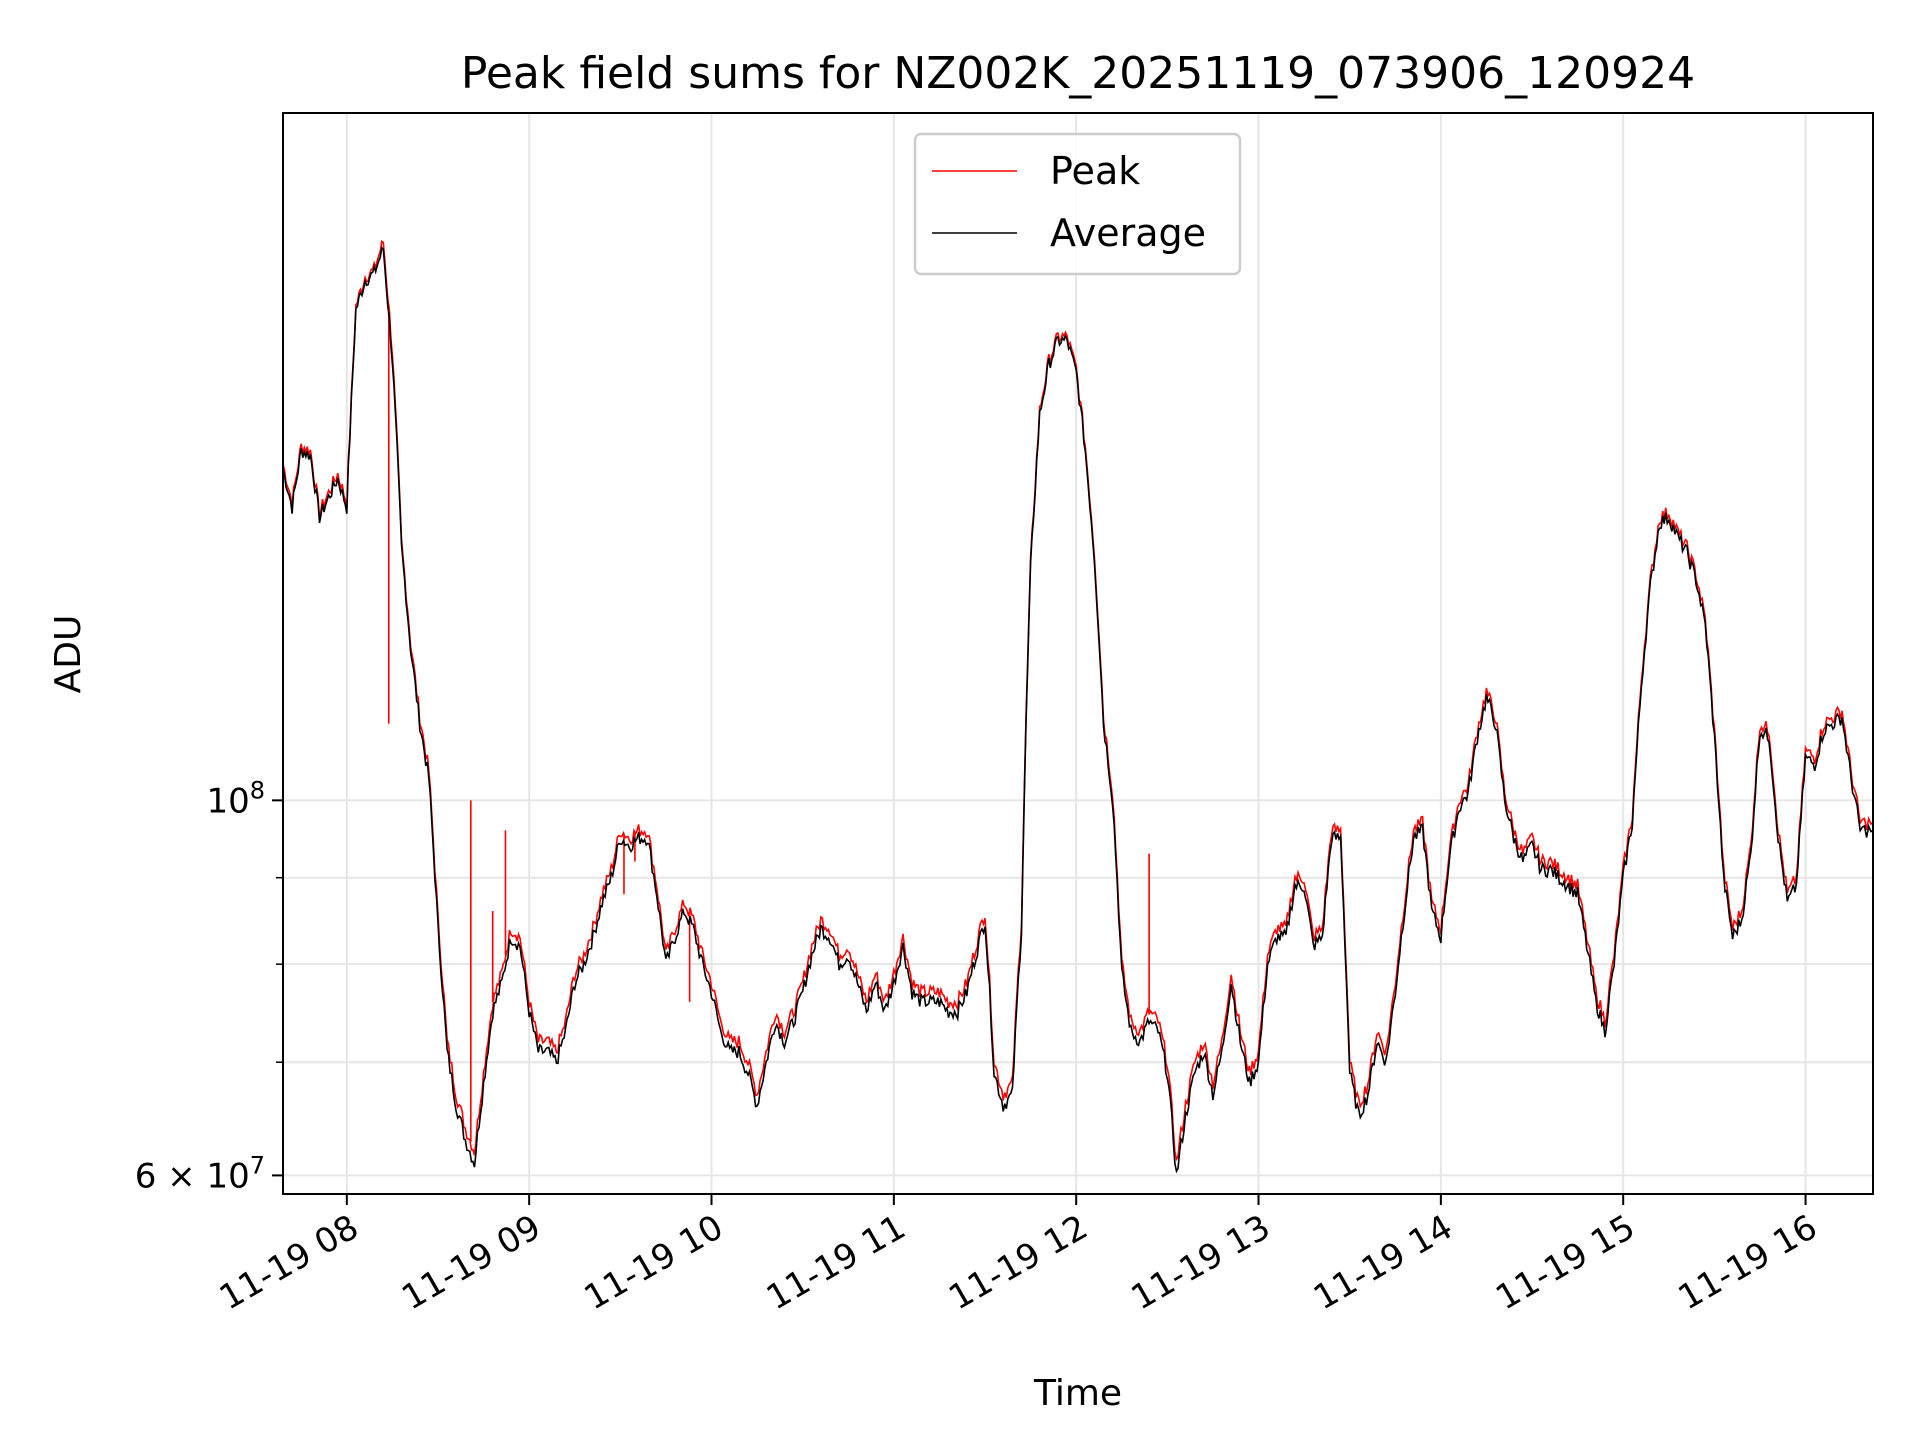 This screenshot has height=1440, width=1920. I want to click on legend-box, so click(1077, 204).